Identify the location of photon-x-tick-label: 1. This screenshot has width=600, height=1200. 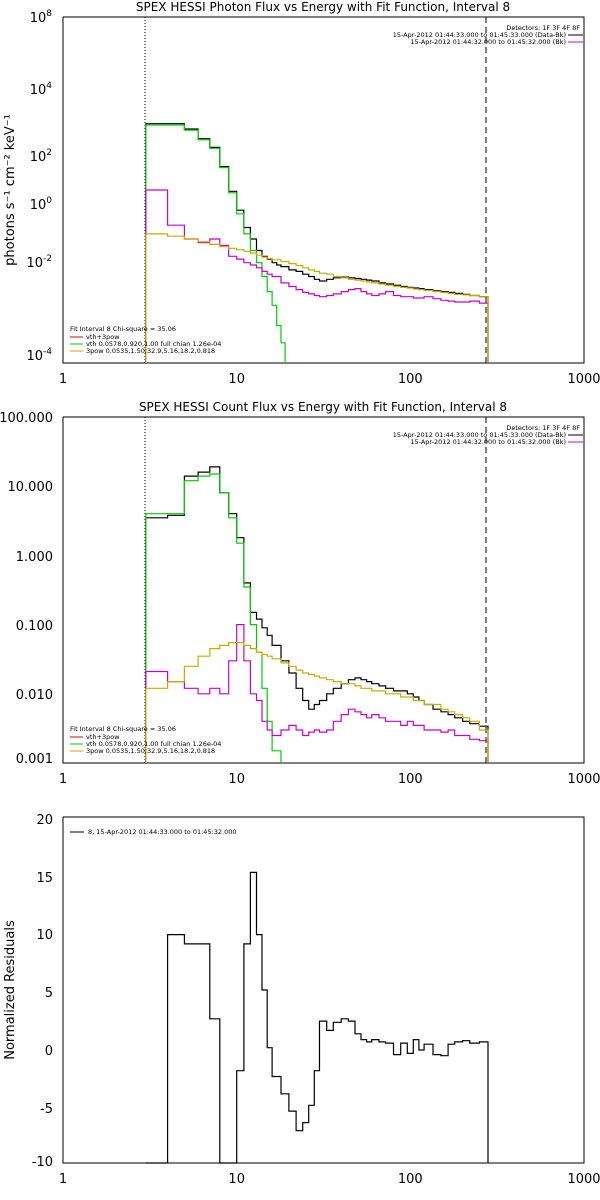
(63, 379).